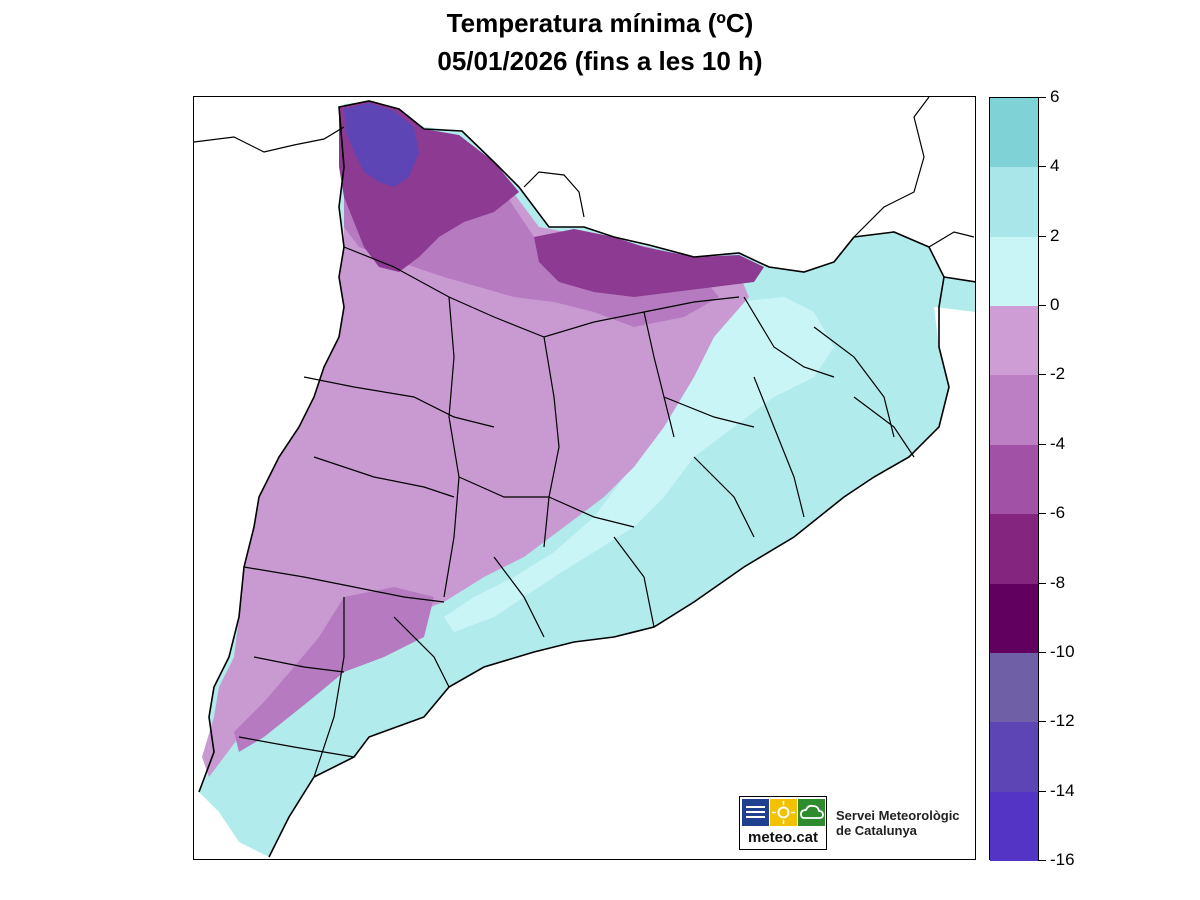 This screenshot has height=900, width=1200. What do you see at coordinates (1055, 235) in the screenshot?
I see `legend-tick-label: 2` at bounding box center [1055, 235].